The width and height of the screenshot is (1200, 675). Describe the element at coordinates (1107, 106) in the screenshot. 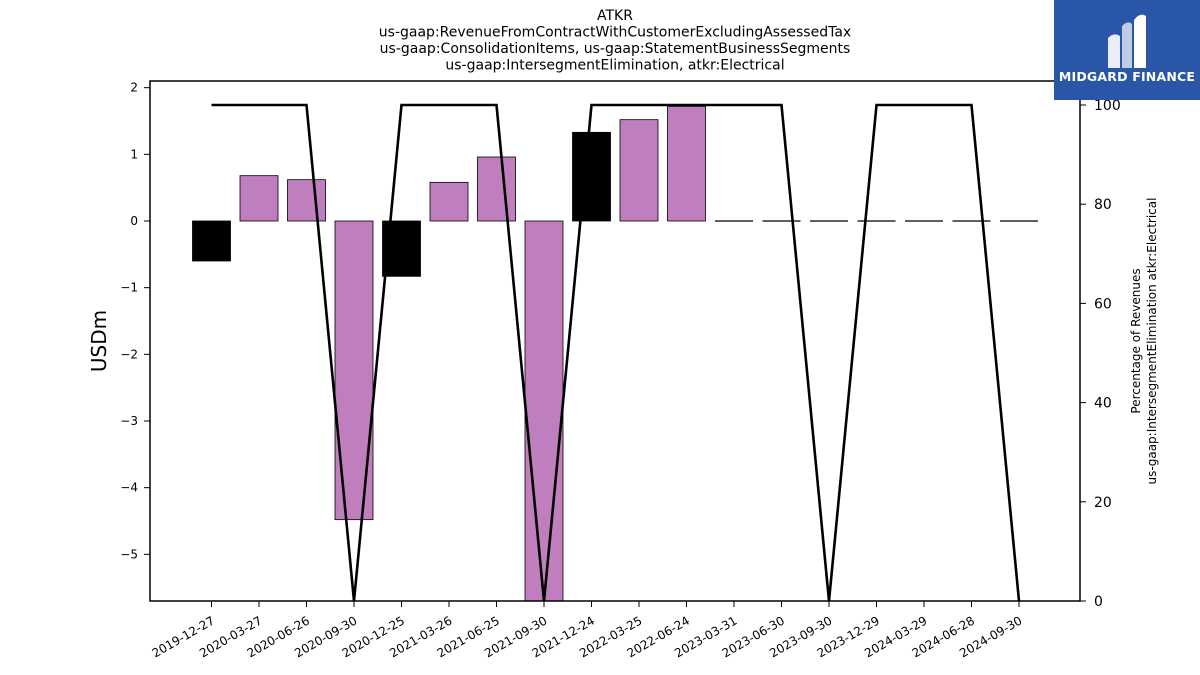

I see `y2-tick-label: 100` at that location.